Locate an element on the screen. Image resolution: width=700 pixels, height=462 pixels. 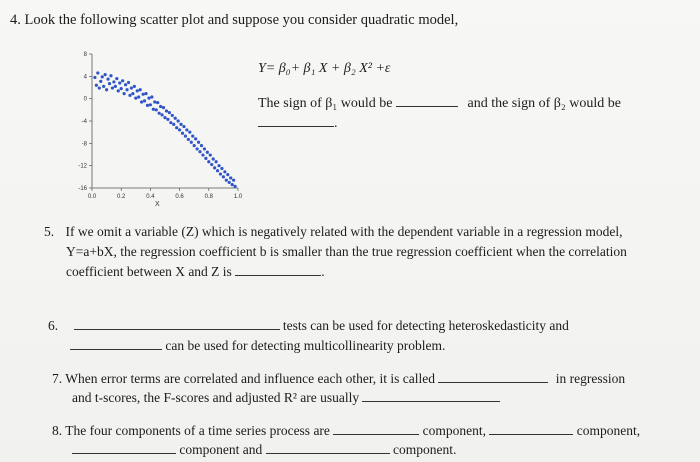
q4-beta1-blank is located at coordinates (426, 100).